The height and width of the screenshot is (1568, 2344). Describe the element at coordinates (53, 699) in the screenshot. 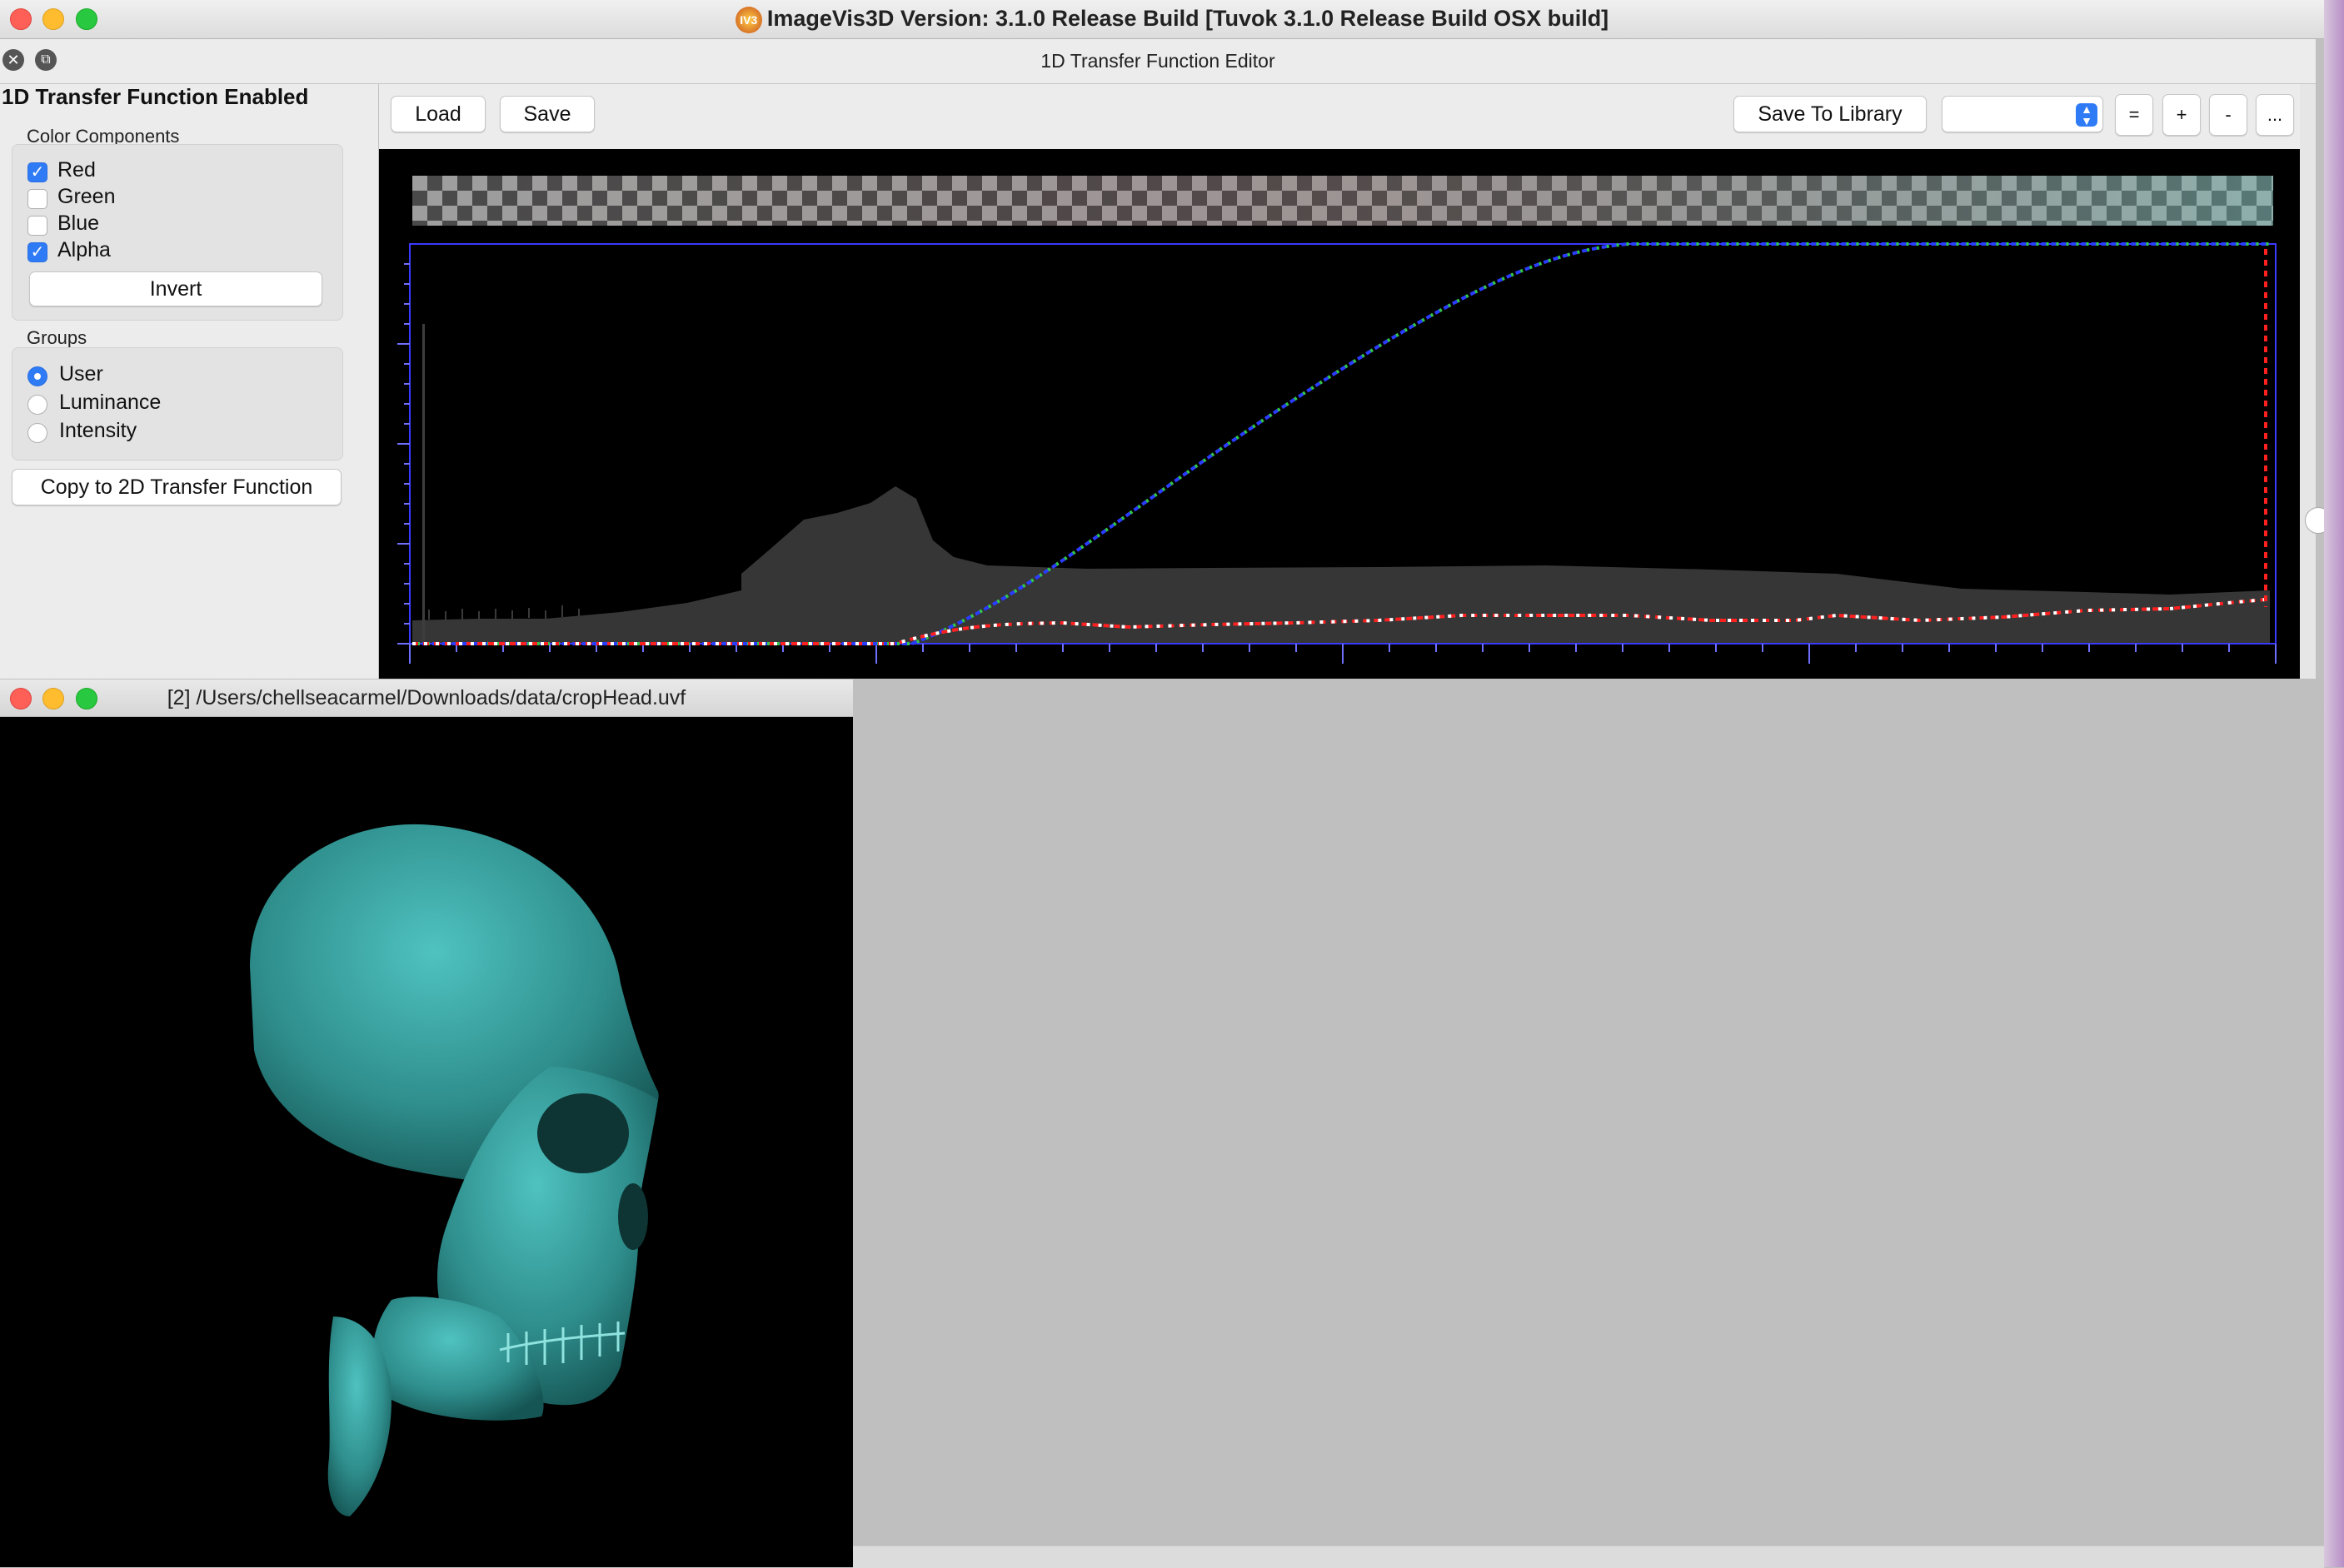

I see `render-minimize-button` at that location.